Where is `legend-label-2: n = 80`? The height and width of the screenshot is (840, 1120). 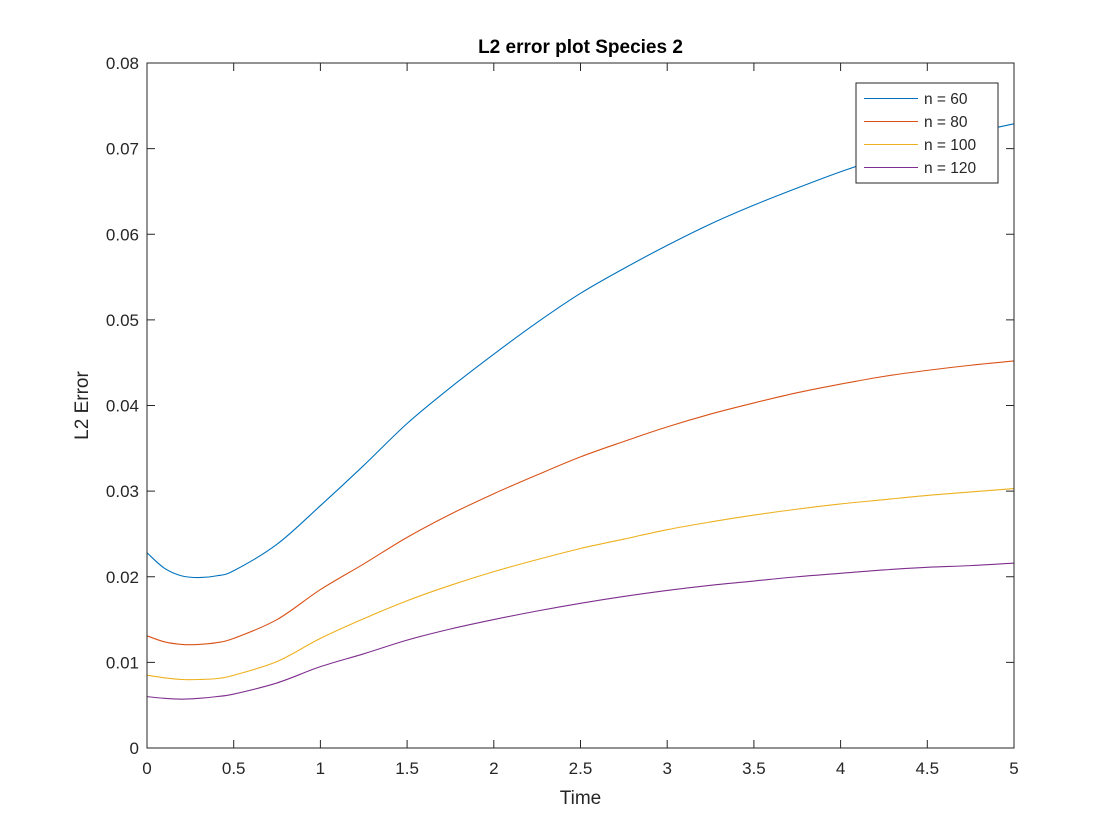 legend-label-2: n = 80 is located at coordinates (946, 122).